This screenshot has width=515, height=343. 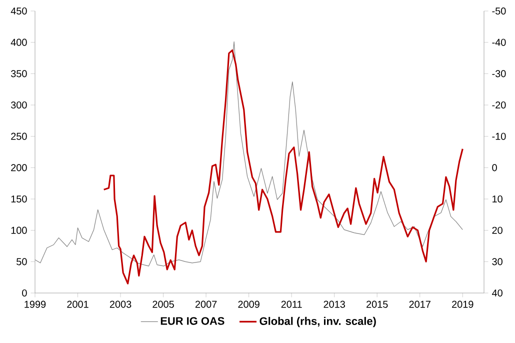 What do you see at coordinates (499, 105) in the screenshot?
I see `y2-tick-label: -20` at bounding box center [499, 105].